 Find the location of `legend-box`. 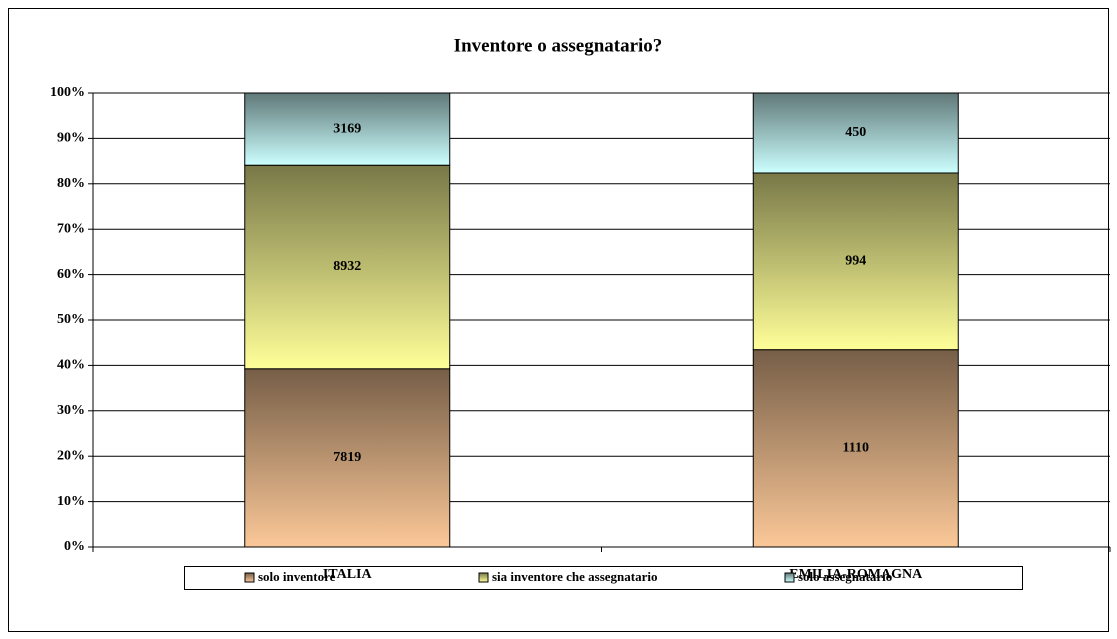

legend-box is located at coordinates (603, 578).